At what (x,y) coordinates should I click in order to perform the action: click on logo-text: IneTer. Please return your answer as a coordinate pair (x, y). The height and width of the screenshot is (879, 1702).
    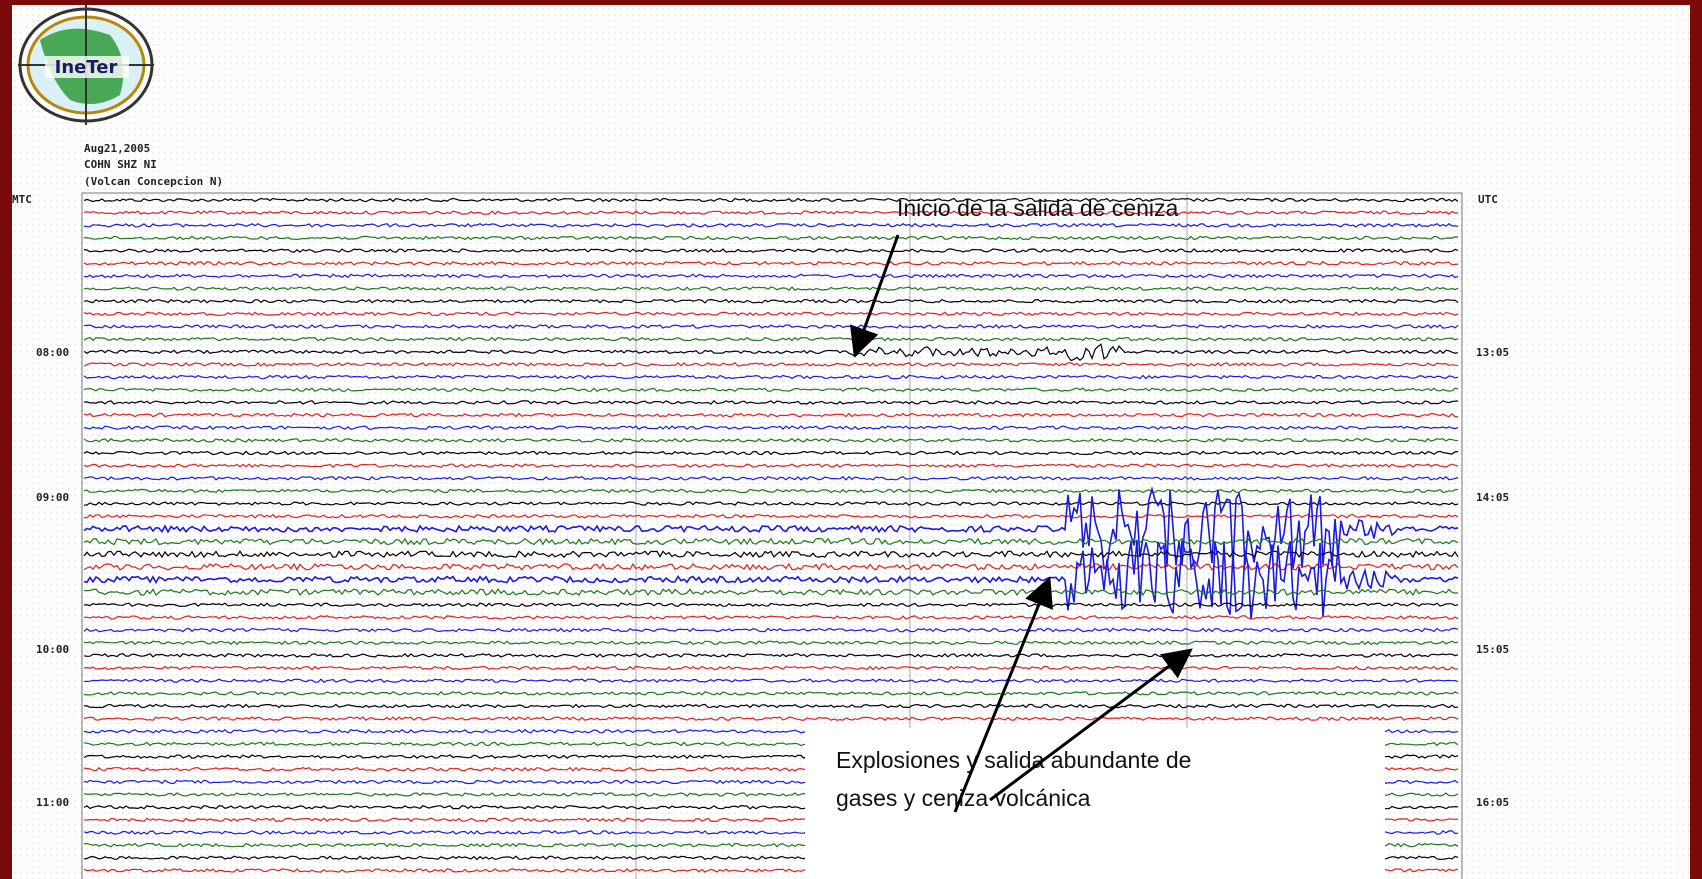
    Looking at the image, I should click on (86, 67).